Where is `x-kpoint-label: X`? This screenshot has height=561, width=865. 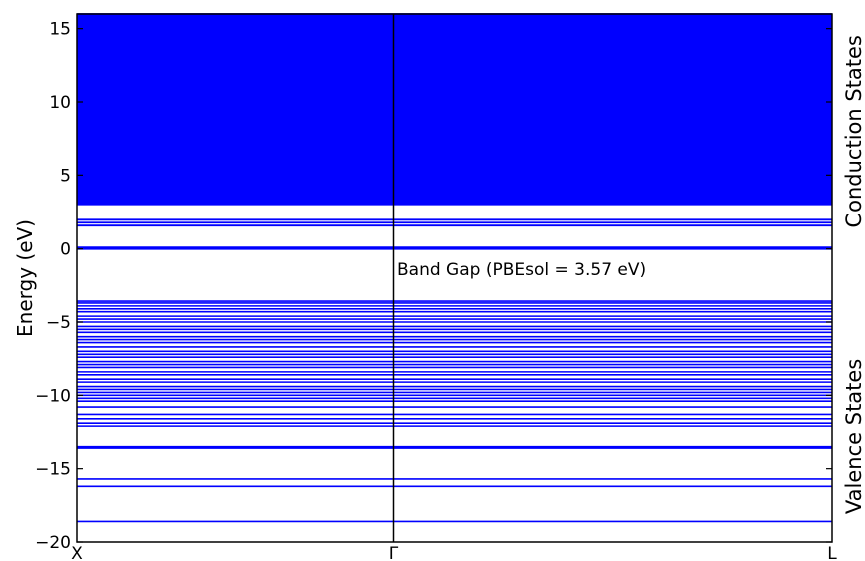
x-kpoint-label: X is located at coordinates (77, 552).